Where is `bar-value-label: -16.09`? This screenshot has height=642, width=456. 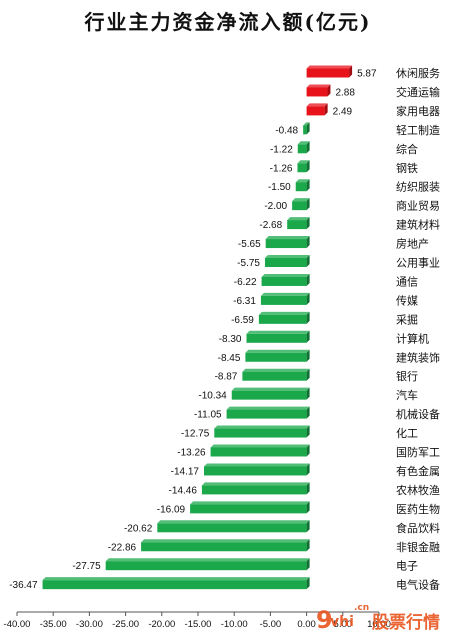
bar-value-label: -16.09 is located at coordinates (171, 509).